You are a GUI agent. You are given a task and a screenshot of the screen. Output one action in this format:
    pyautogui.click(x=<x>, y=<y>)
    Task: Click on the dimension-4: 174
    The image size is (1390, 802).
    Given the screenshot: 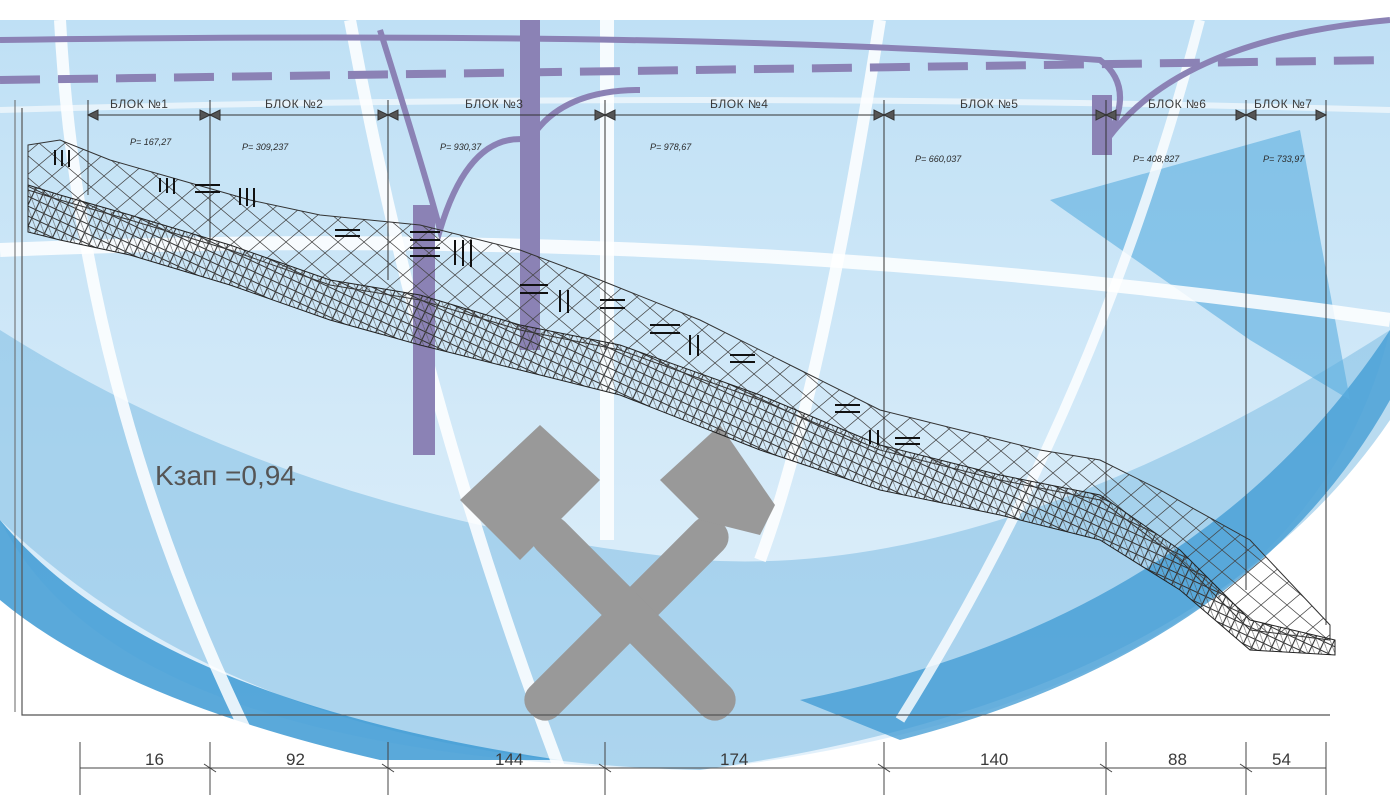 What is the action you would take?
    pyautogui.click(x=734, y=759)
    